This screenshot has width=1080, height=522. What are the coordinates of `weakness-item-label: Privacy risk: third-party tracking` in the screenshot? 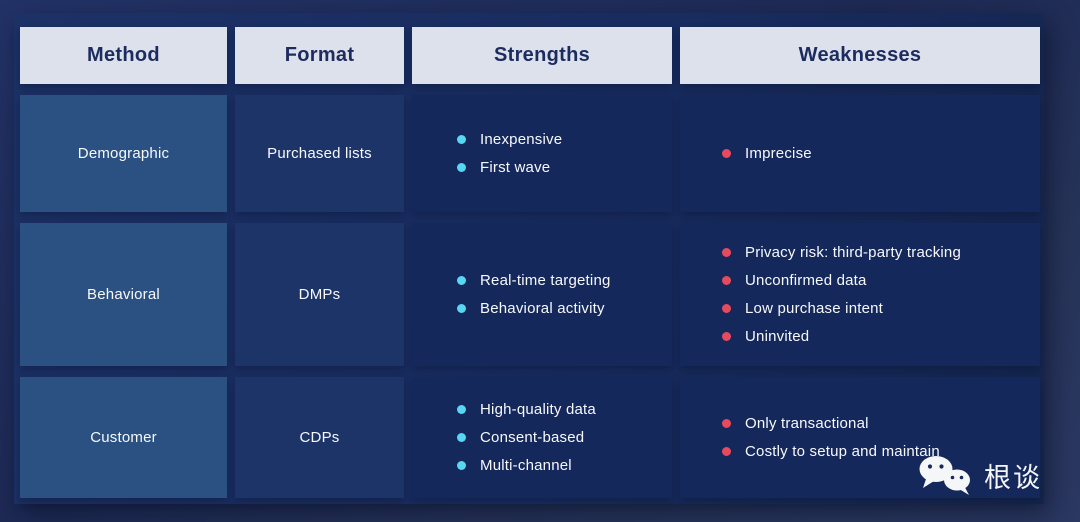 It's located at (853, 252).